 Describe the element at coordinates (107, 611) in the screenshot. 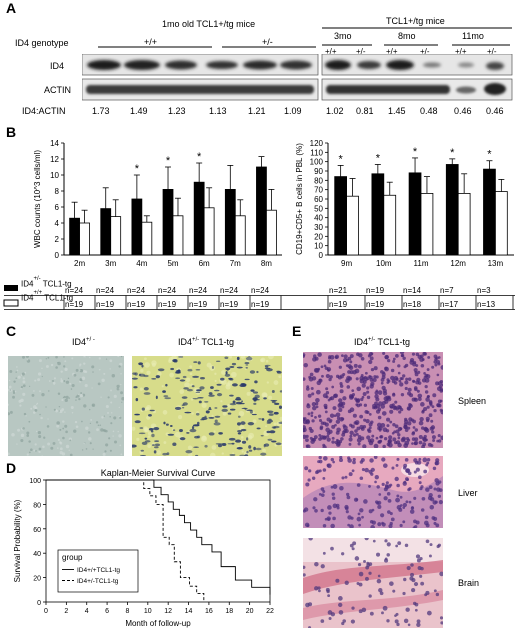

I see `x-tick-label: 6` at that location.